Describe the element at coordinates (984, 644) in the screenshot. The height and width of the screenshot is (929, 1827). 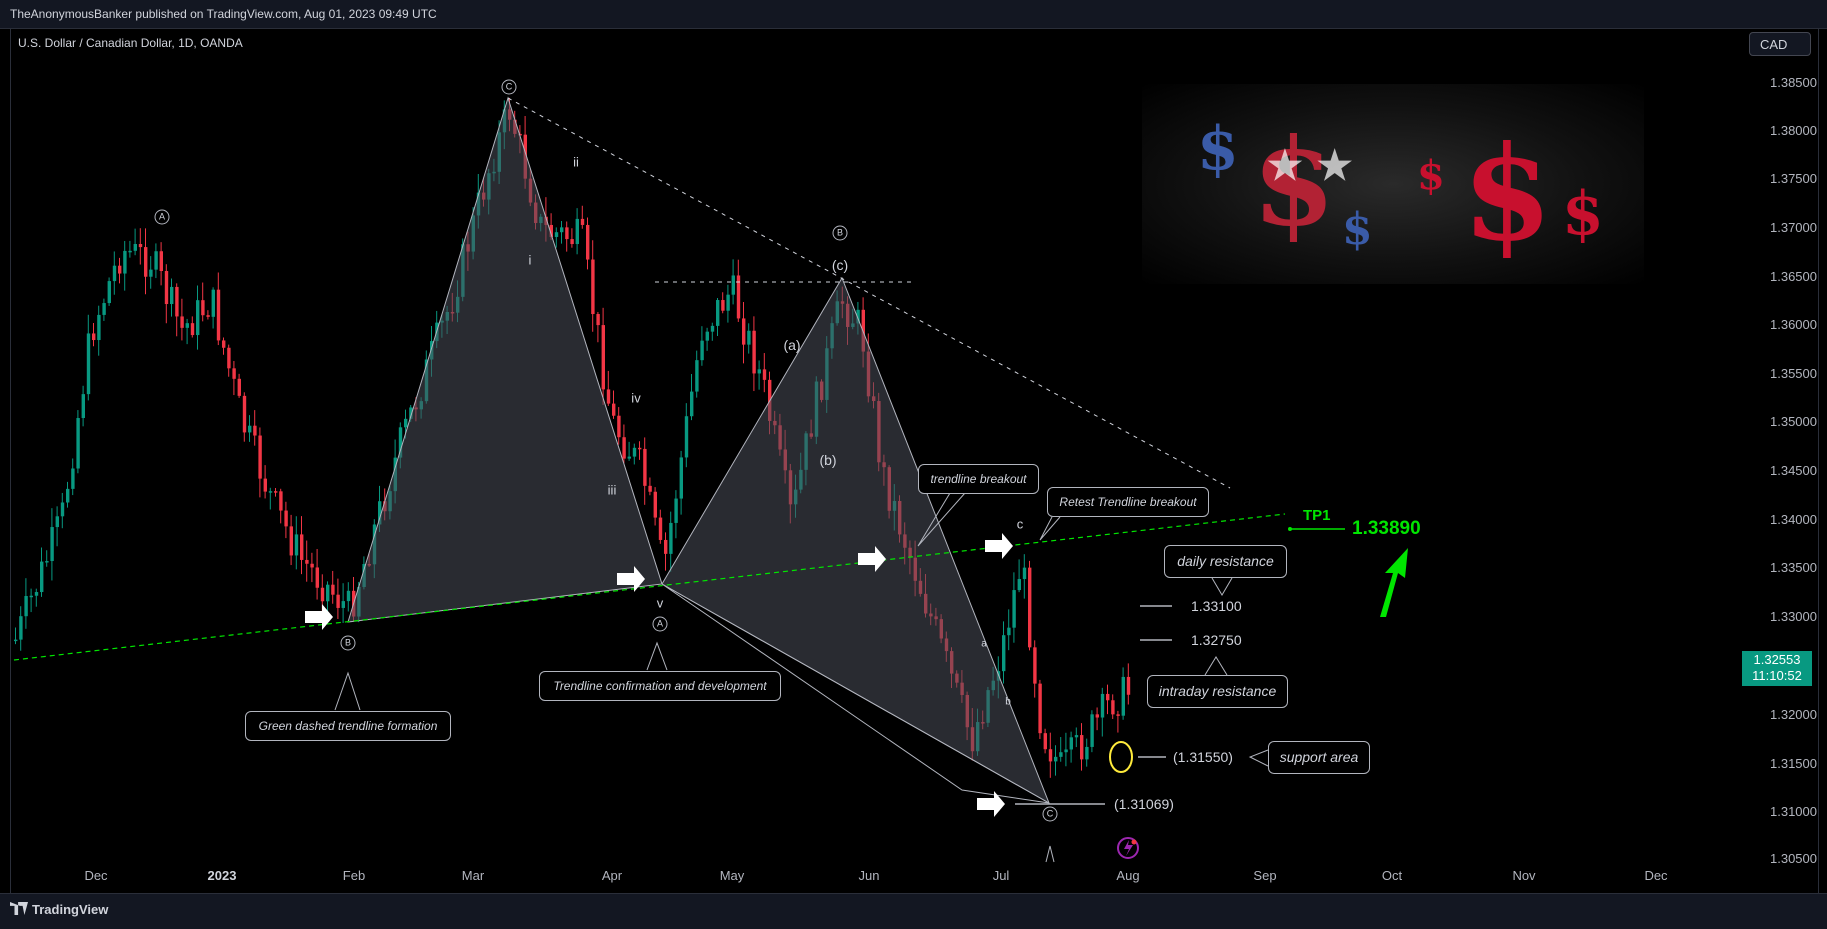
I see `wave-label: a` at that location.